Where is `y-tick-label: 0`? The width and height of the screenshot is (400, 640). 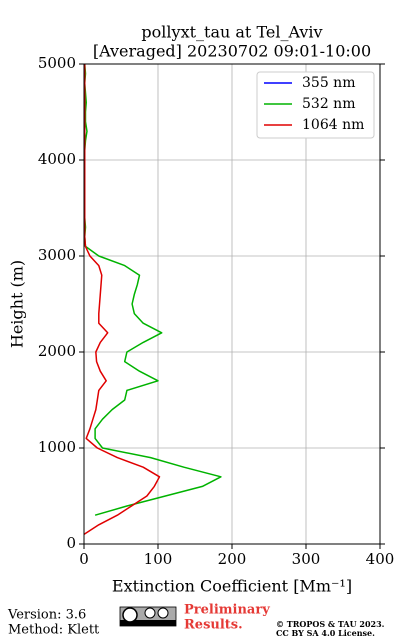 y-tick-label: 0 is located at coordinates (71, 543).